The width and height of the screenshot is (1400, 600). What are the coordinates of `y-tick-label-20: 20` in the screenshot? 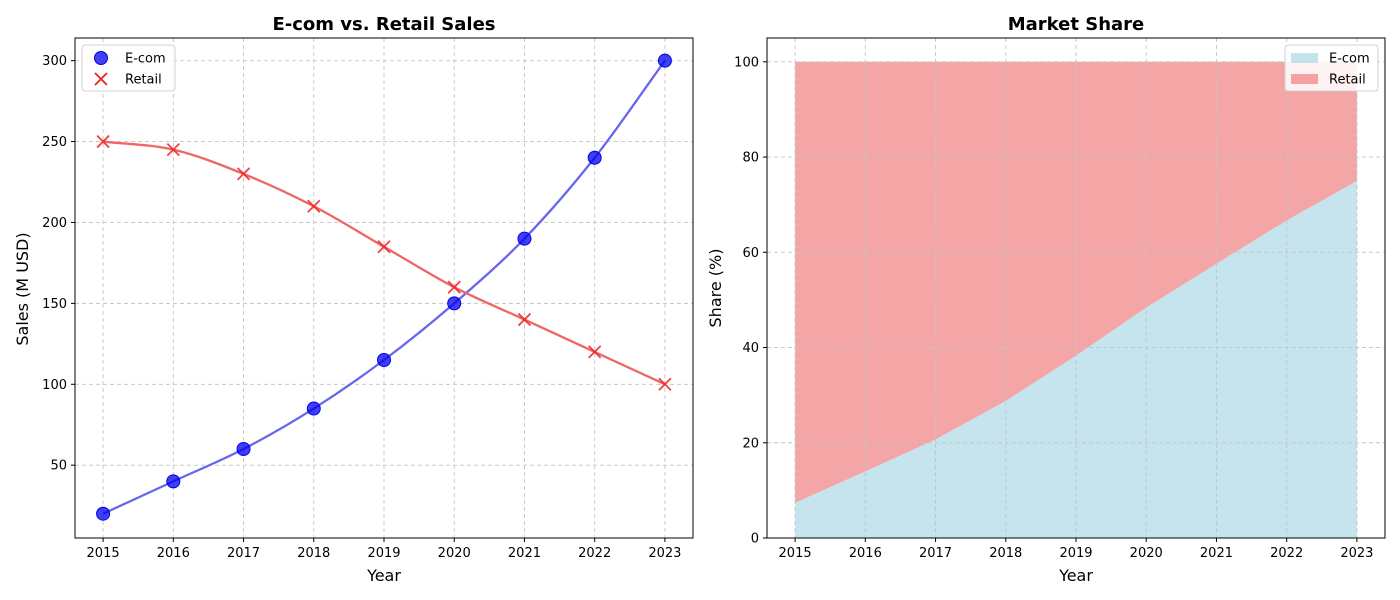 It's located at (750, 443).